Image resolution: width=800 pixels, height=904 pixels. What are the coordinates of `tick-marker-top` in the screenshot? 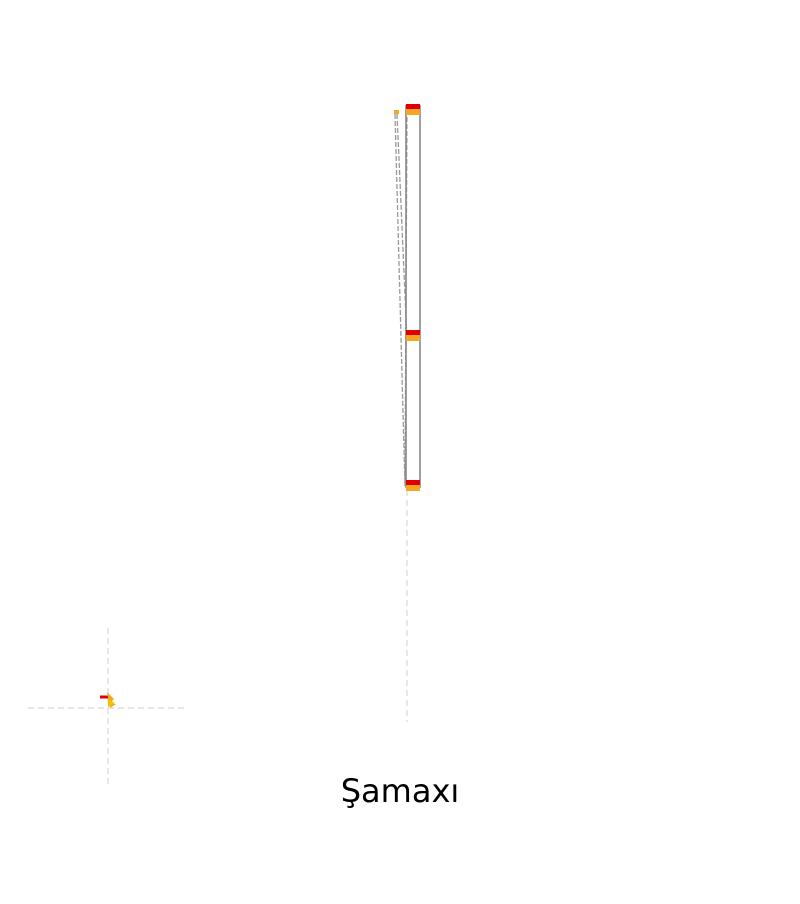 It's located at (413, 109).